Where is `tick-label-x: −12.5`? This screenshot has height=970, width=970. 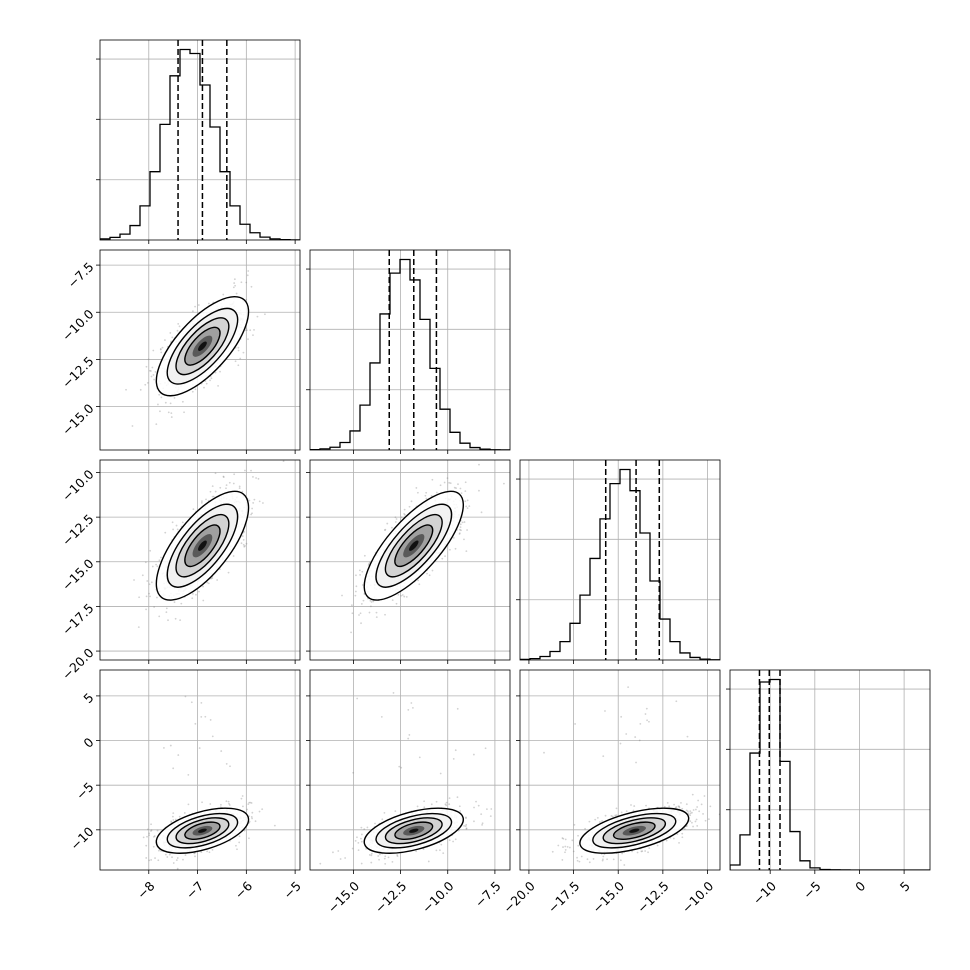 tick-label-x: −12.5 is located at coordinates (391, 897).